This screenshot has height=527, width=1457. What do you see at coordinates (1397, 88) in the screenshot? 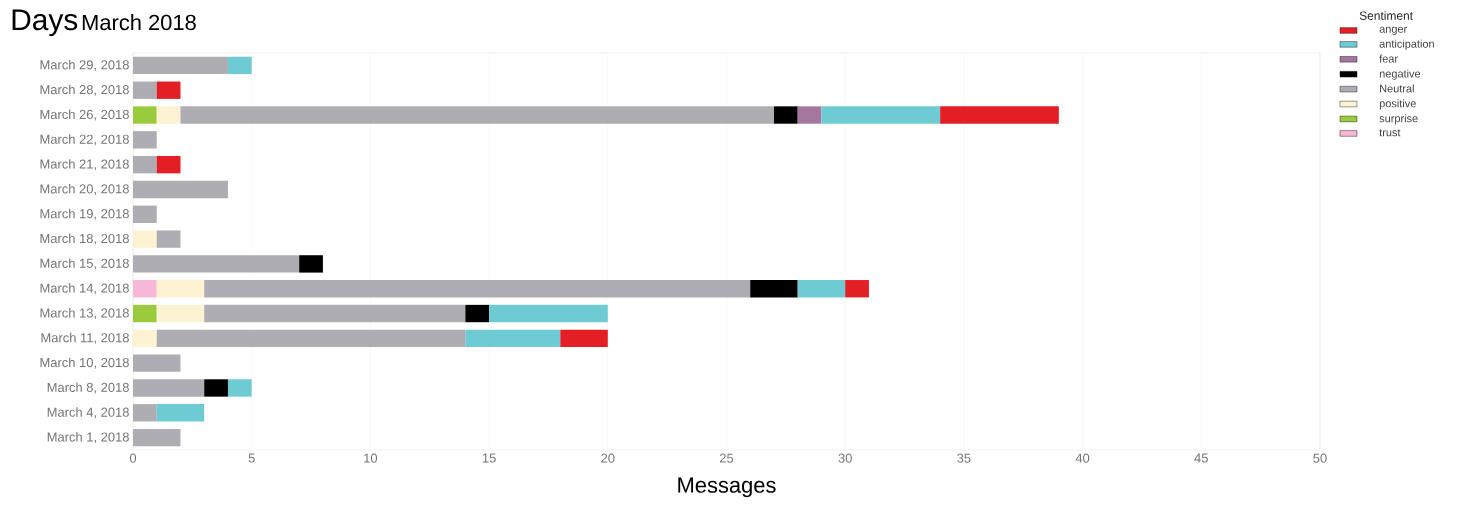
I see `legend-label: Neutral` at bounding box center [1397, 88].